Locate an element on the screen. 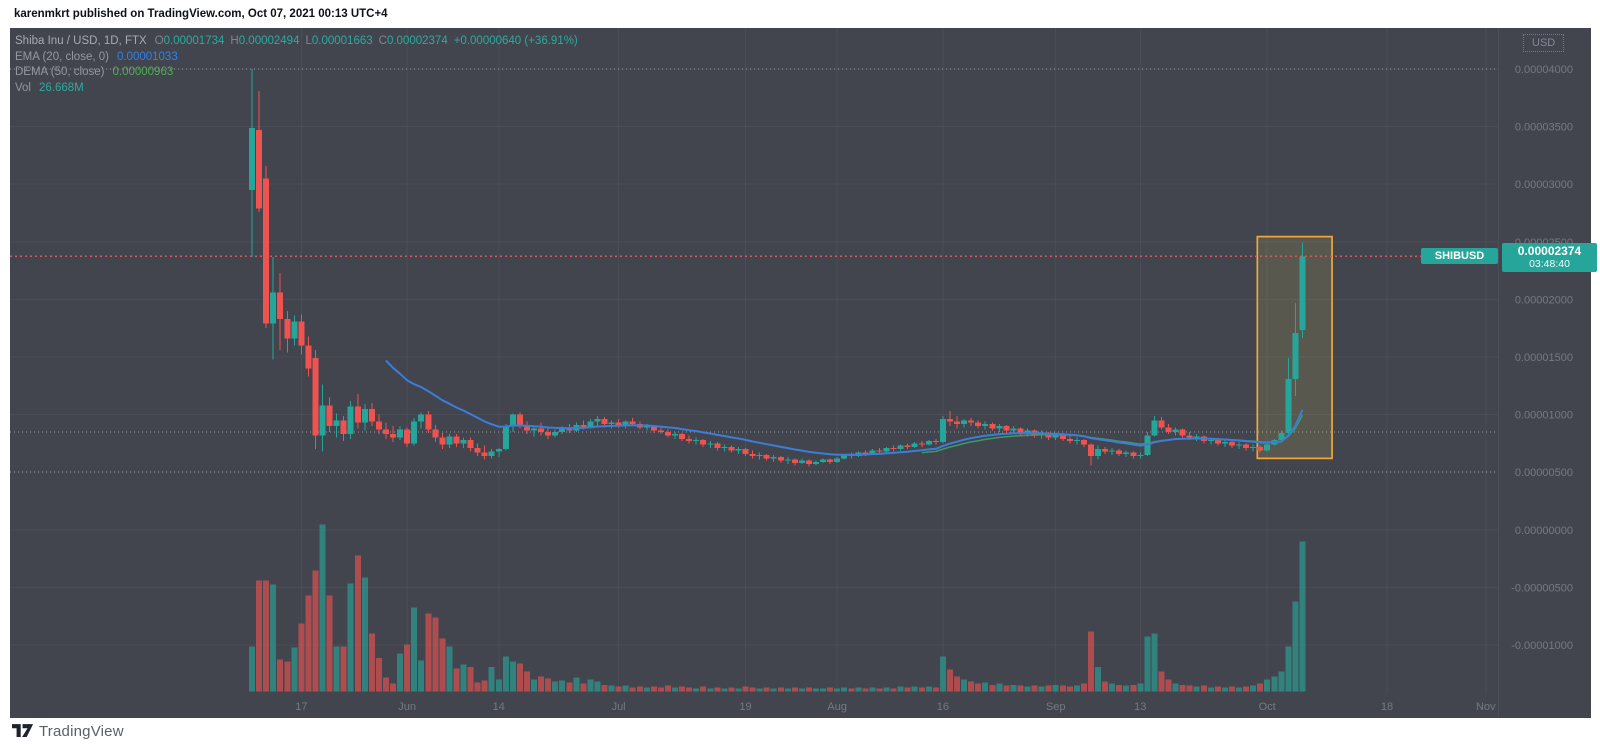  change-value: +0.00000640 (+36.91%) is located at coordinates (515, 41).